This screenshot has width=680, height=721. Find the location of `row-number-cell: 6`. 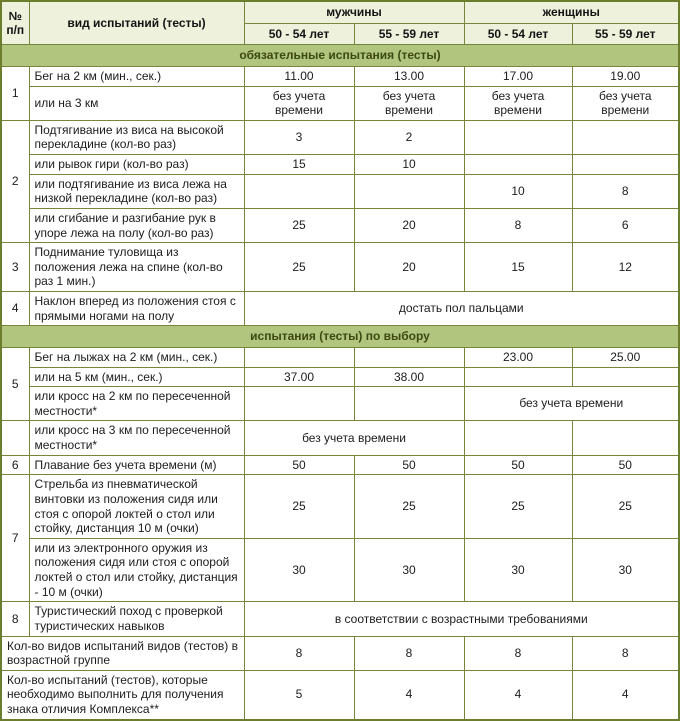

row-number-cell: 6 is located at coordinates (15, 465).